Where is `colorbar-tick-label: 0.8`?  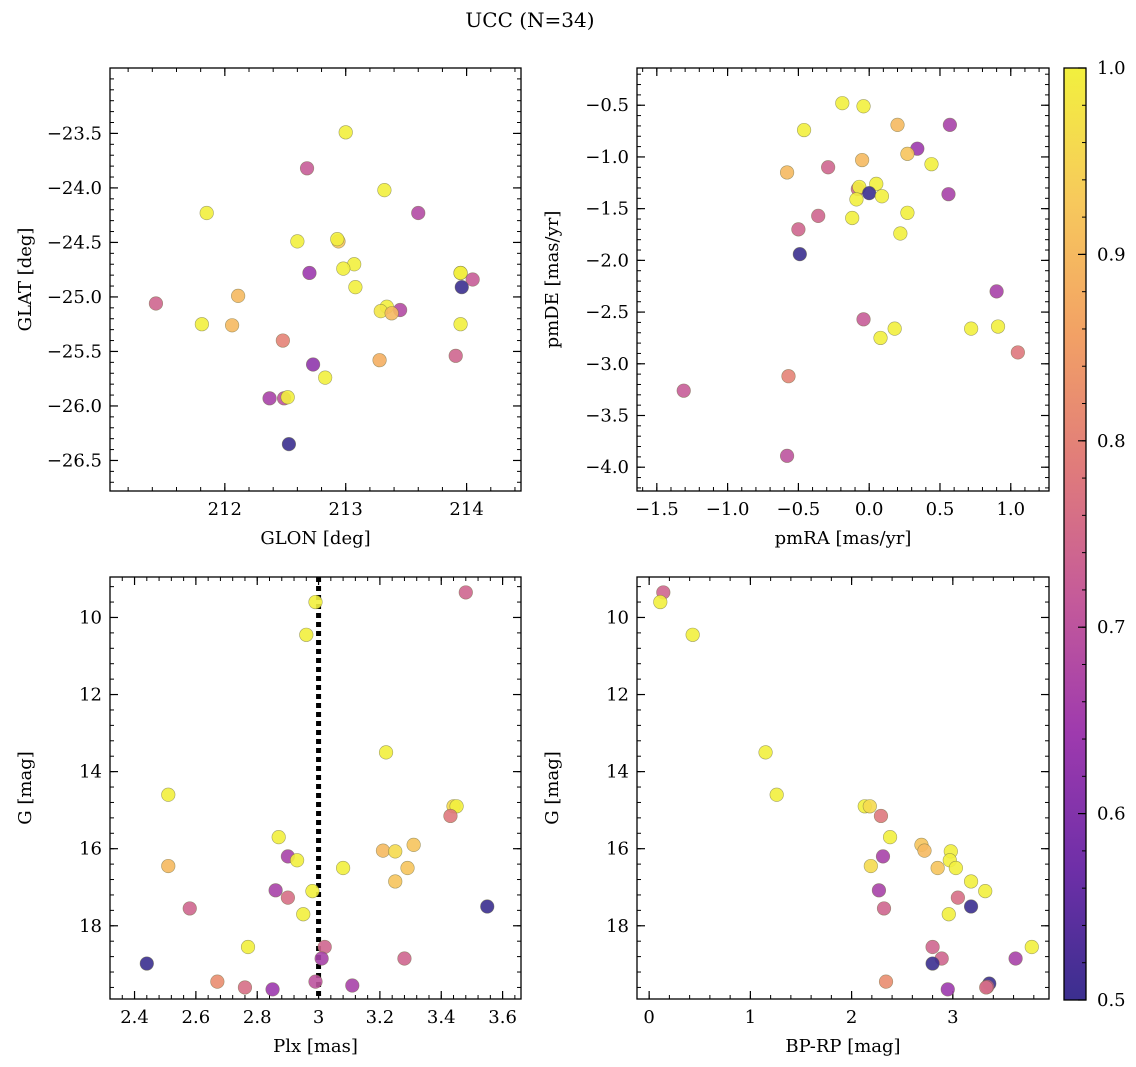 colorbar-tick-label: 0.8 is located at coordinates (1111, 441).